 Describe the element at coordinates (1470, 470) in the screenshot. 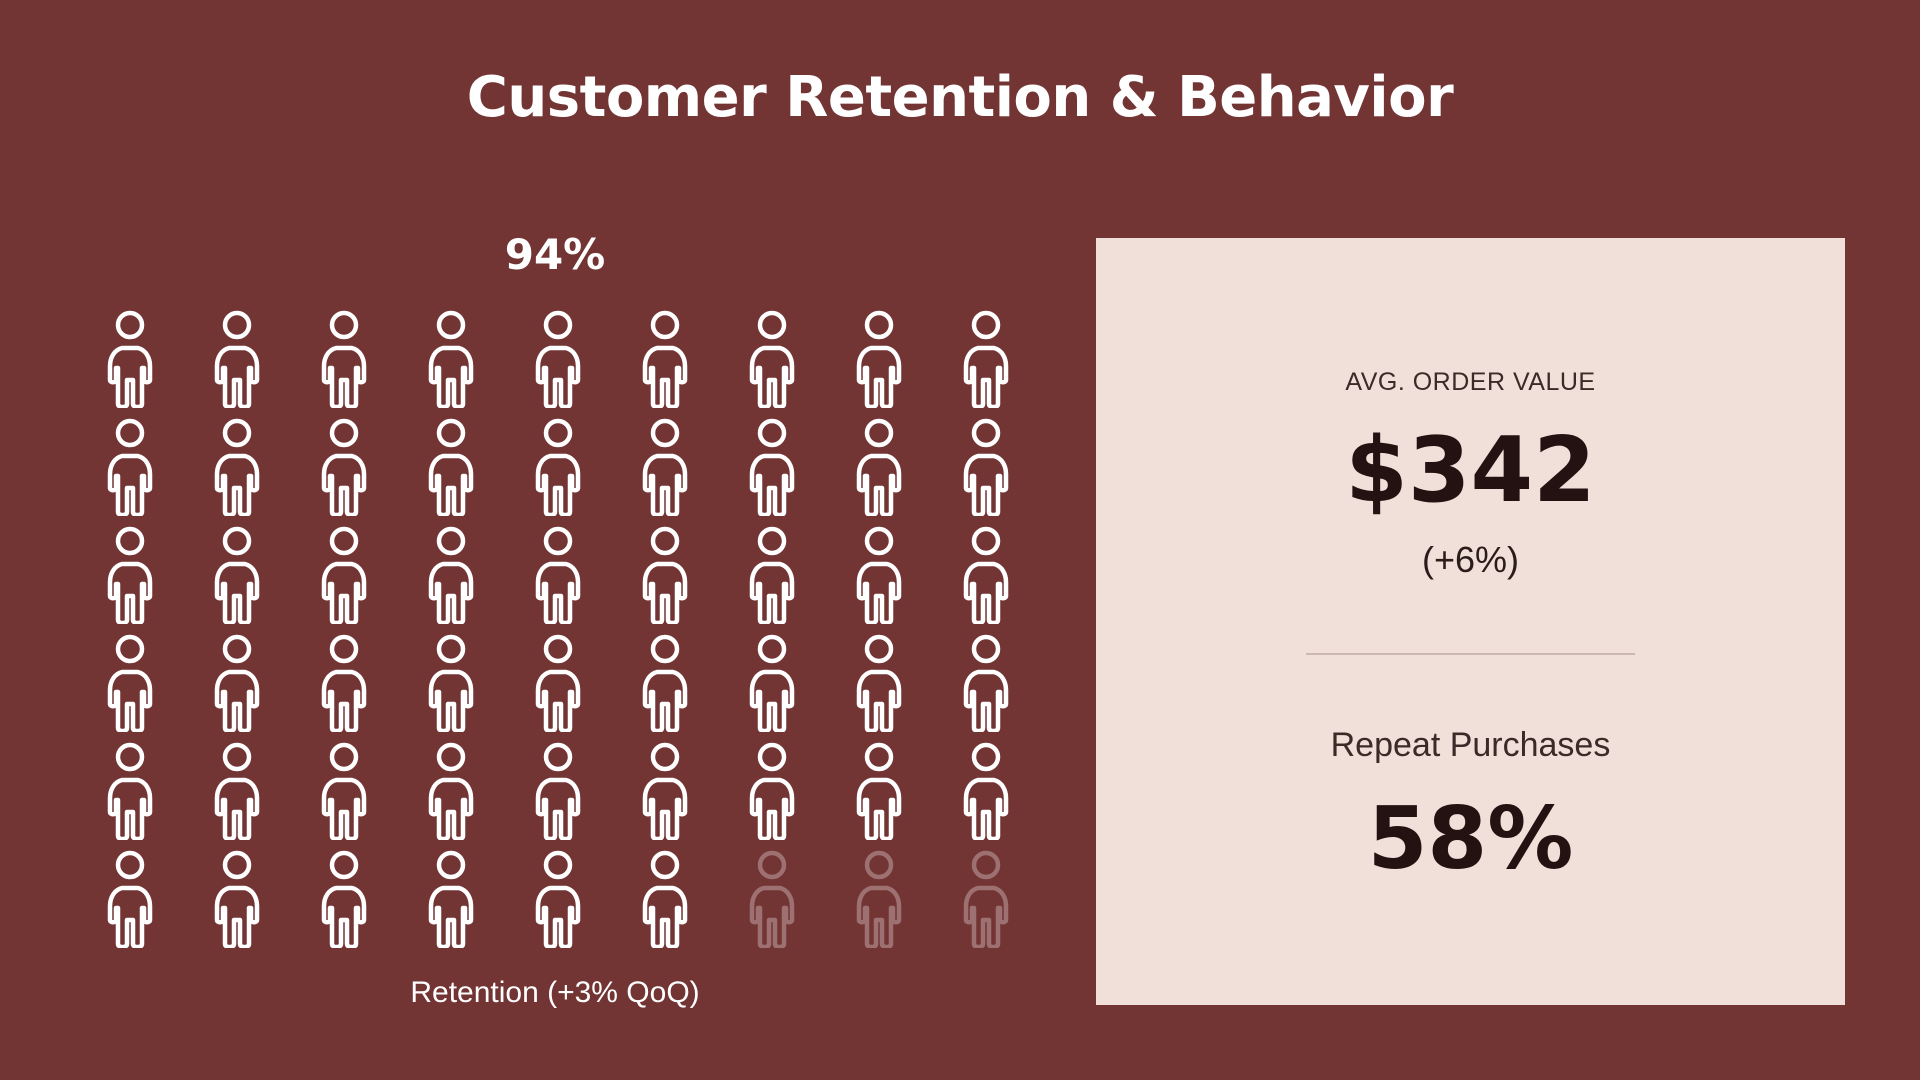

I see `avg-order-value: $342` at that location.